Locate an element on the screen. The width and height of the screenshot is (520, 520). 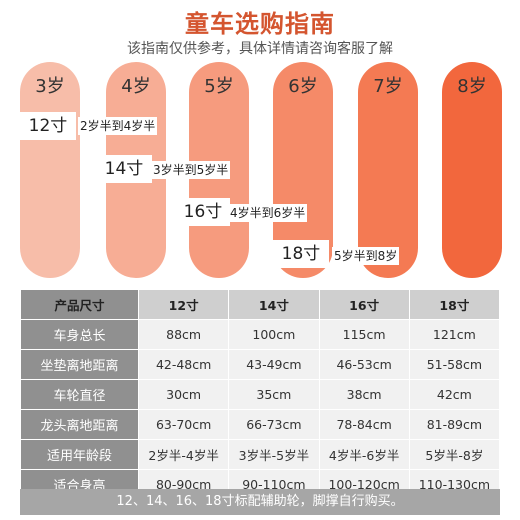
table-header-cell: 12寸 is located at coordinates (183, 304).